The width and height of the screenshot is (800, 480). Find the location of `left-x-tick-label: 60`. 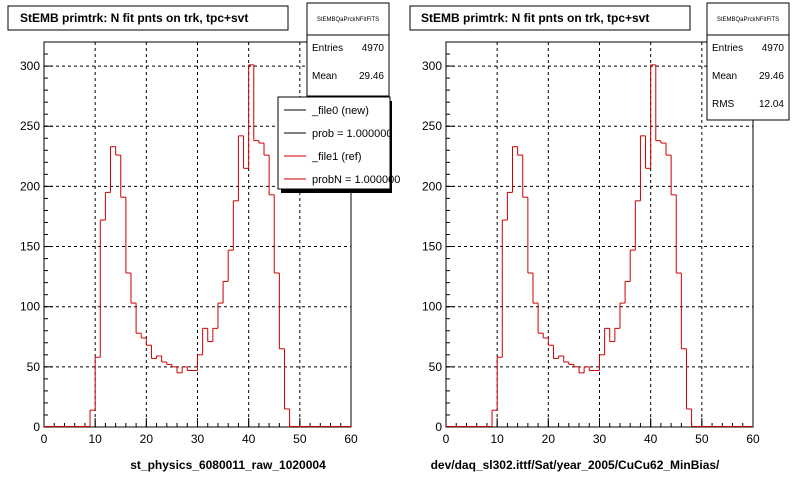

left-x-tick-label: 60 is located at coordinates (351, 439).